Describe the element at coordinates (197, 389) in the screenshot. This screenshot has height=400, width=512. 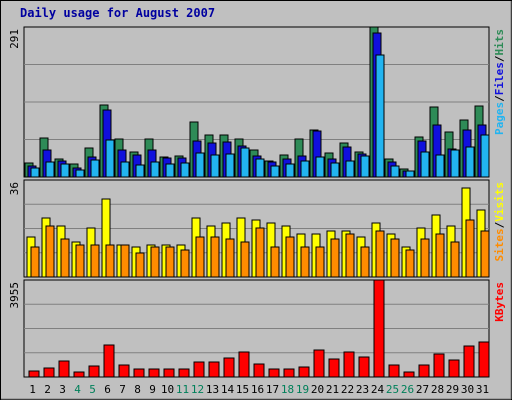
I see `x-tick-label: 12` at that location.